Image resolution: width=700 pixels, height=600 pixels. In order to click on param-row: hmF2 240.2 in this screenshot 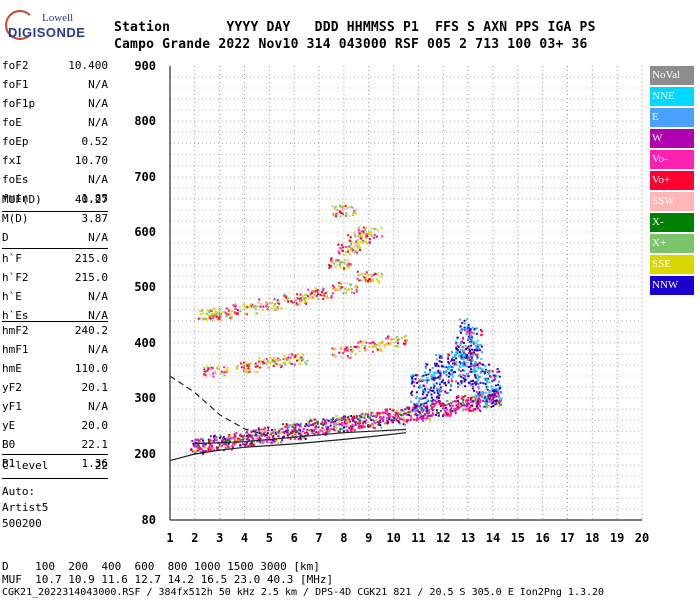, I will do `click(55, 330)`.